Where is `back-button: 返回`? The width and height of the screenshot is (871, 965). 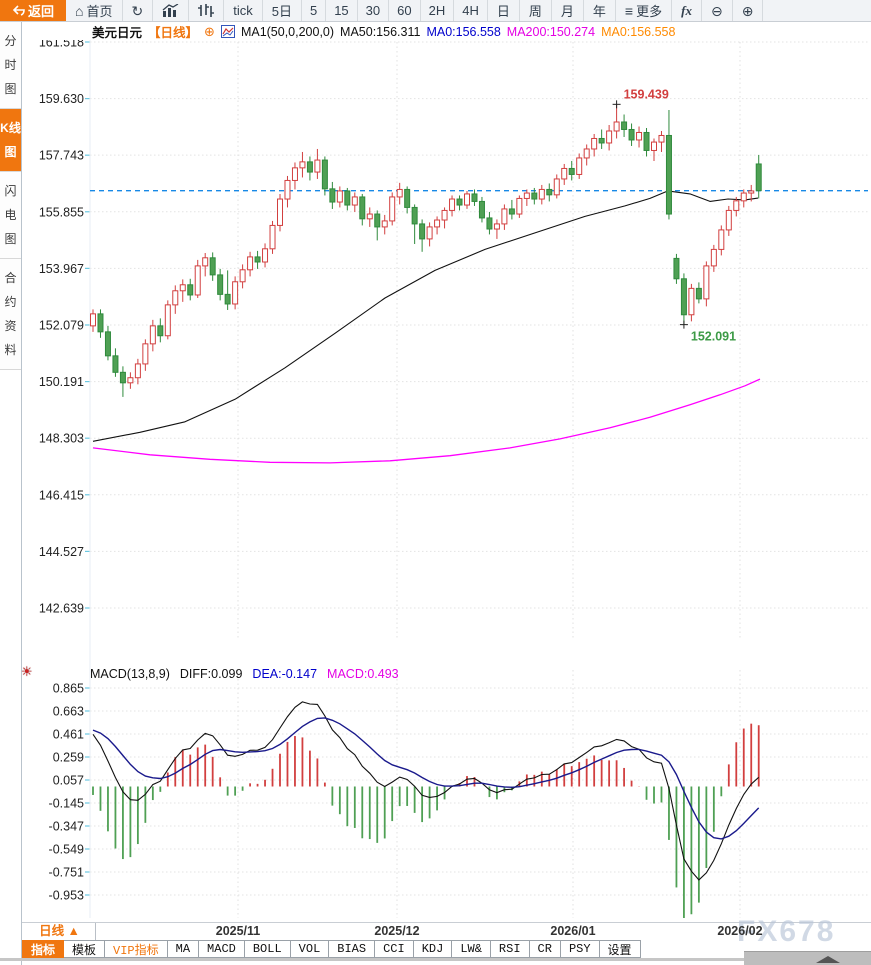
back-button: 返回 is located at coordinates (33, 10).